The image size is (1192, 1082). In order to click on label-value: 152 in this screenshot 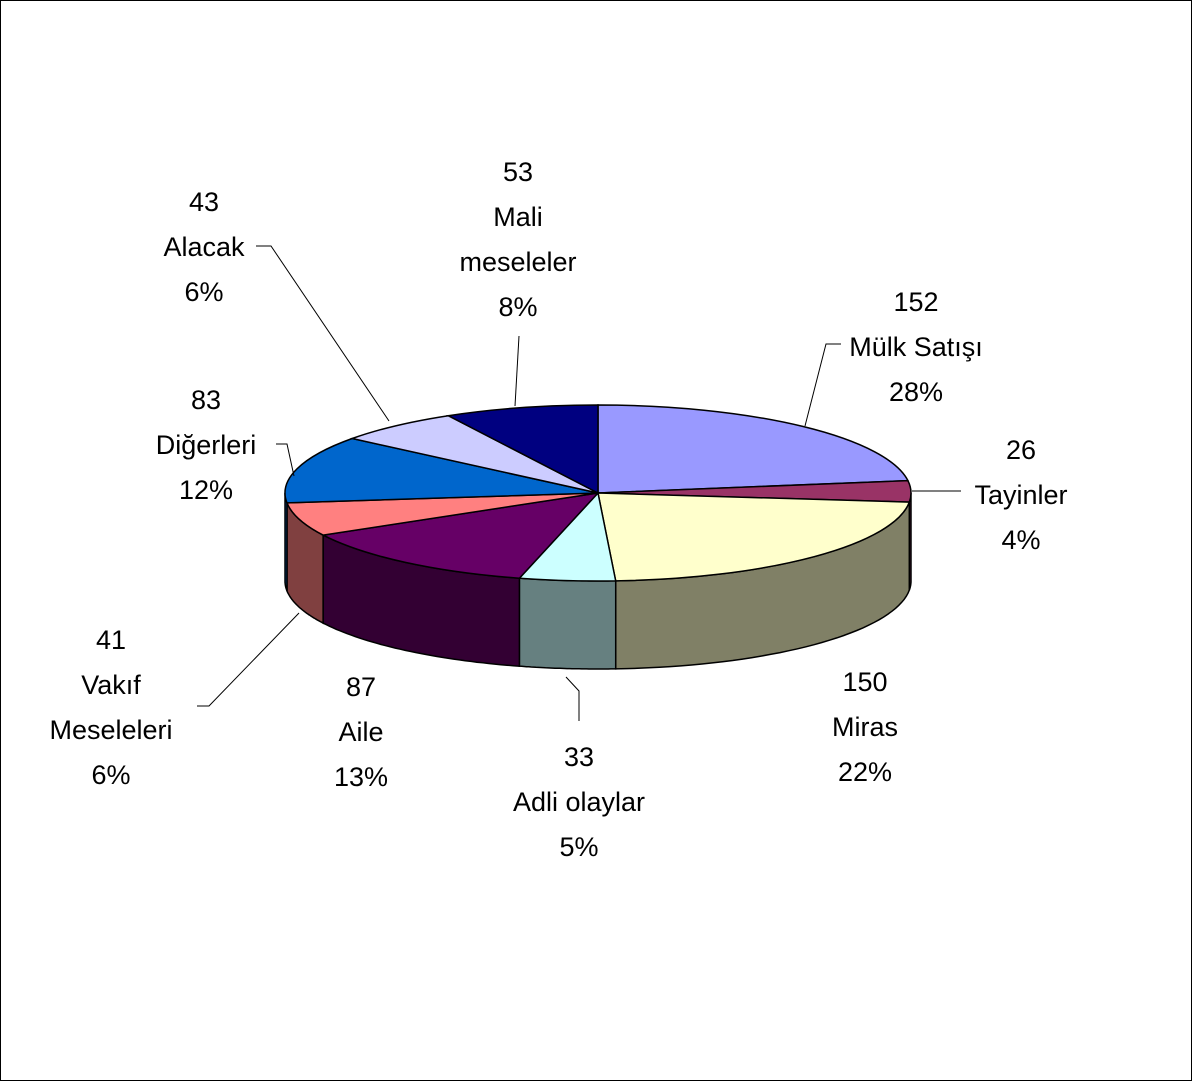, I will do `click(915, 302)`.